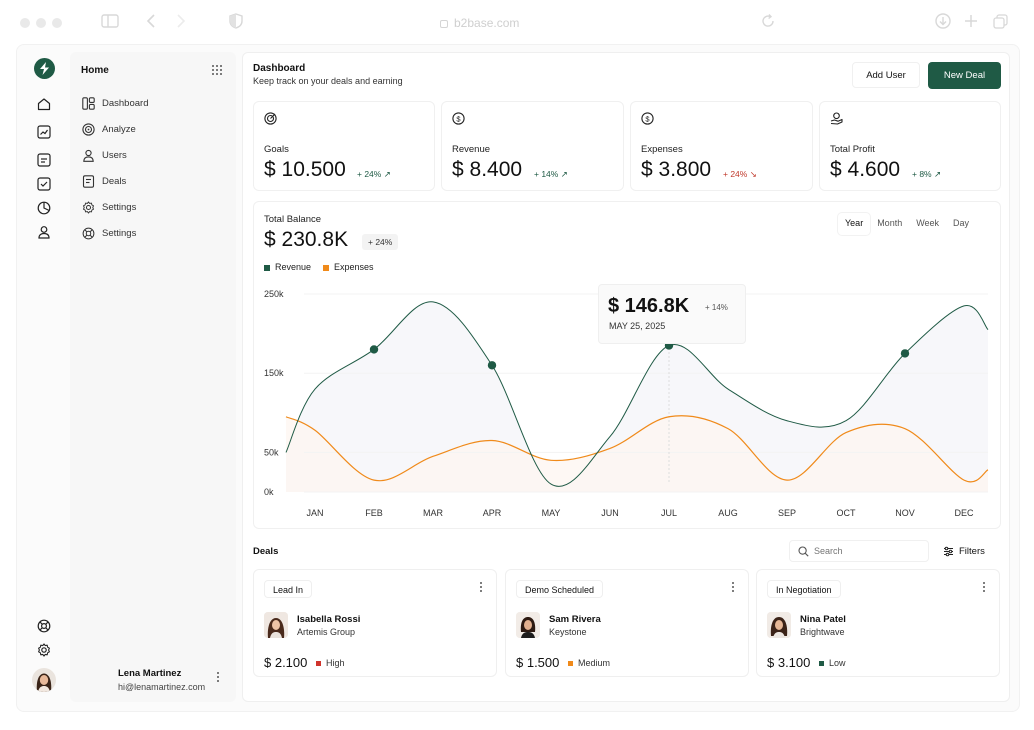 This screenshot has height=730, width=1034. Describe the element at coordinates (57, 23) in the screenshot. I see `window-zoom-button` at that location.